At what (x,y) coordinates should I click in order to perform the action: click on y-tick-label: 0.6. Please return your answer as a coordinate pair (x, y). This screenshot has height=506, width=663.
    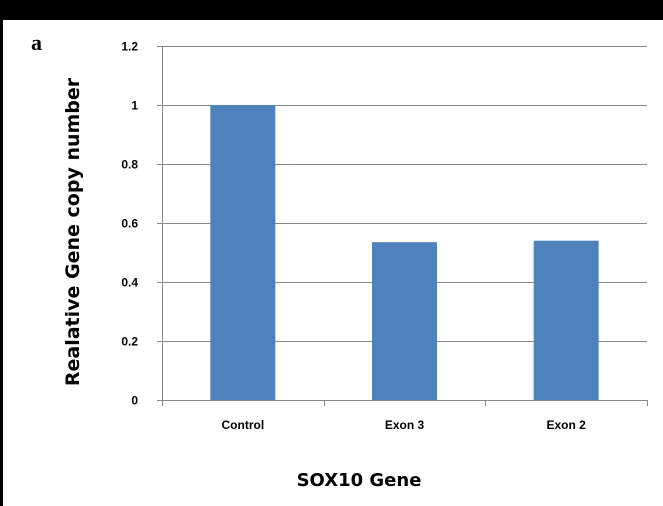
    Looking at the image, I should click on (129, 224).